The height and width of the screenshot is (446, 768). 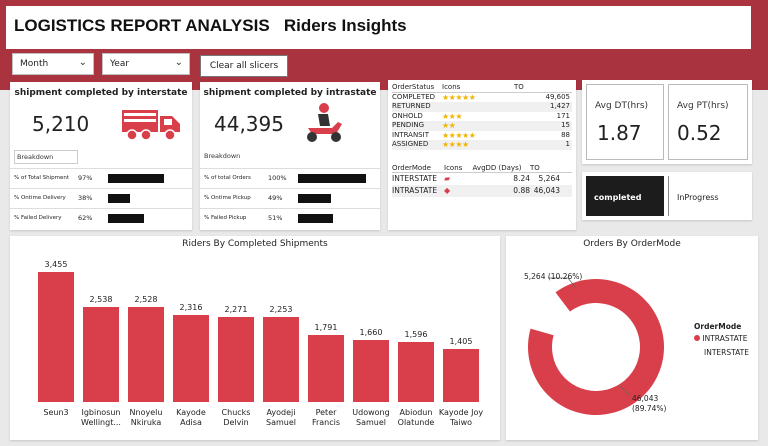 What do you see at coordinates (61, 124) in the screenshot?
I see `interstate-value: 5,210` at bounding box center [61, 124].